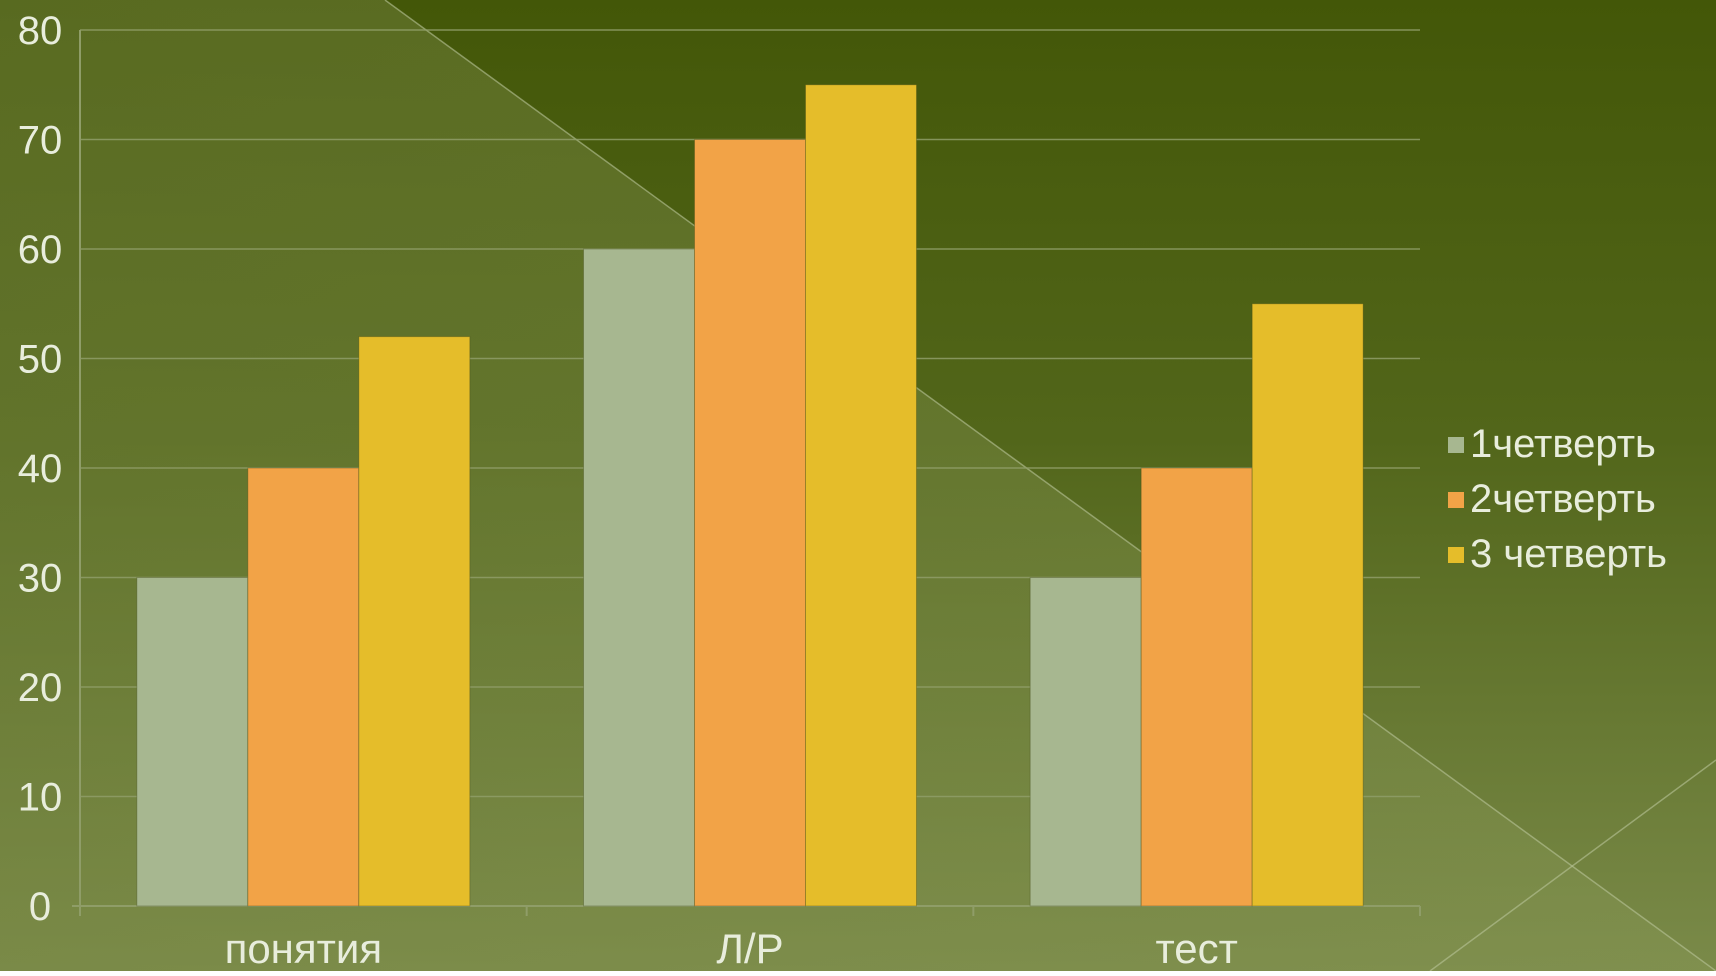  Describe the element at coordinates (40, 141) in the screenshot. I see `y-tick-label: 70` at that location.